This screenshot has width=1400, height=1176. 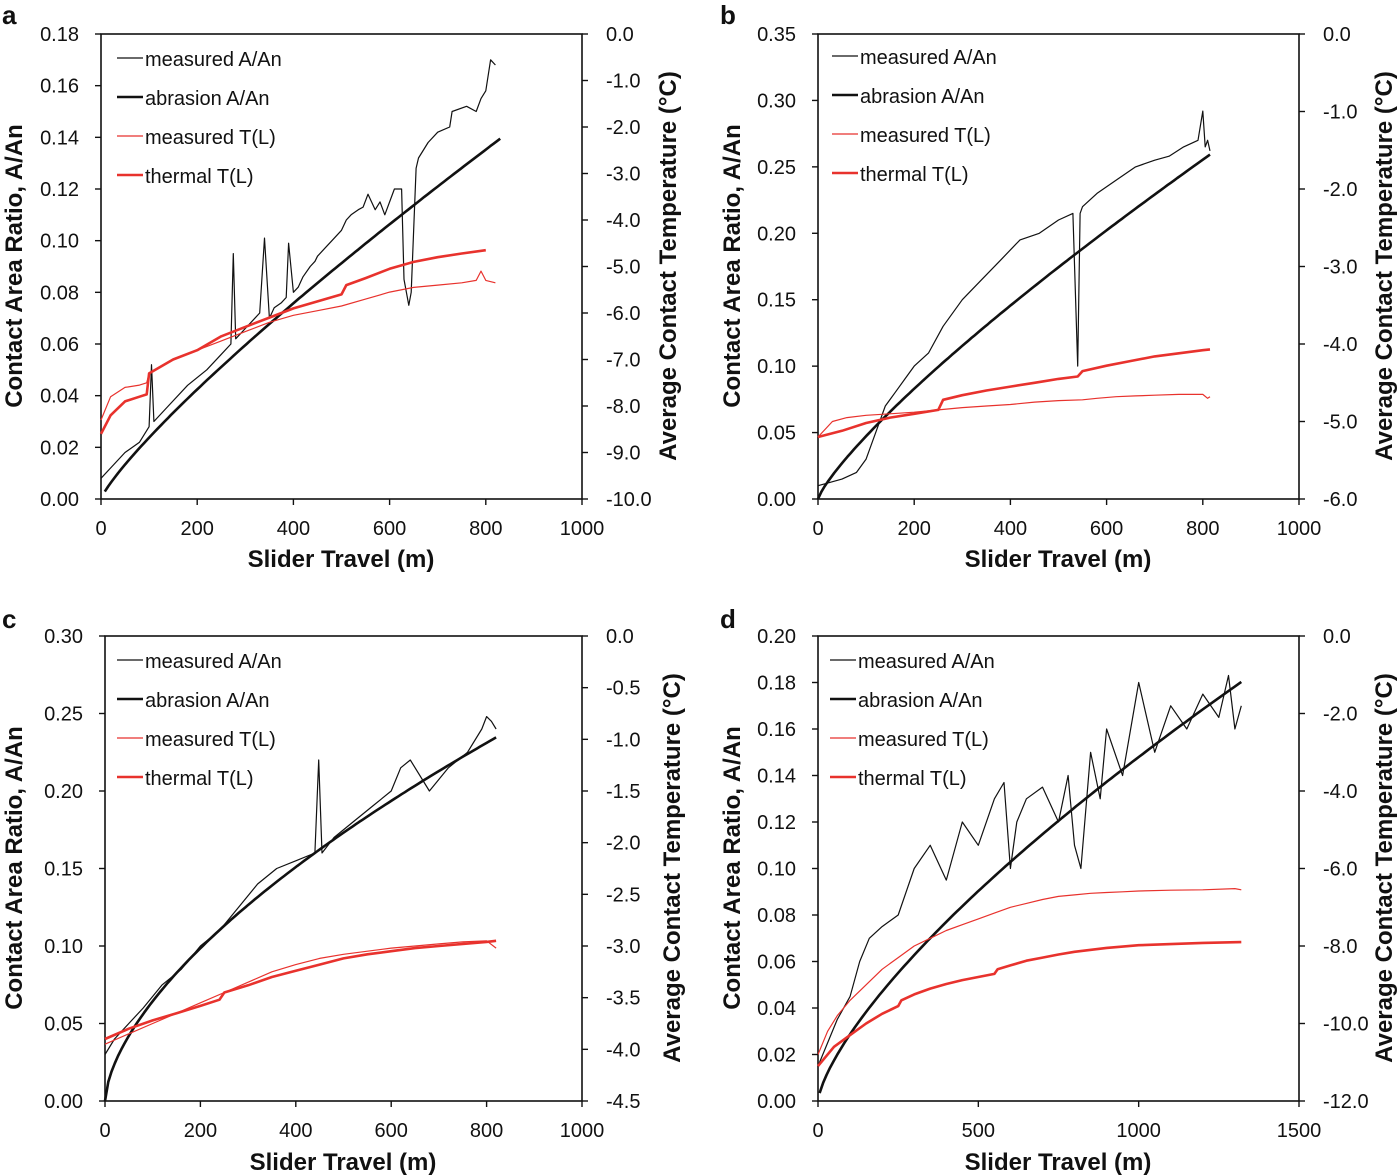 What do you see at coordinates (1346, 1025) in the screenshot?
I see `y2-tick-label: -10.0` at bounding box center [1346, 1025].